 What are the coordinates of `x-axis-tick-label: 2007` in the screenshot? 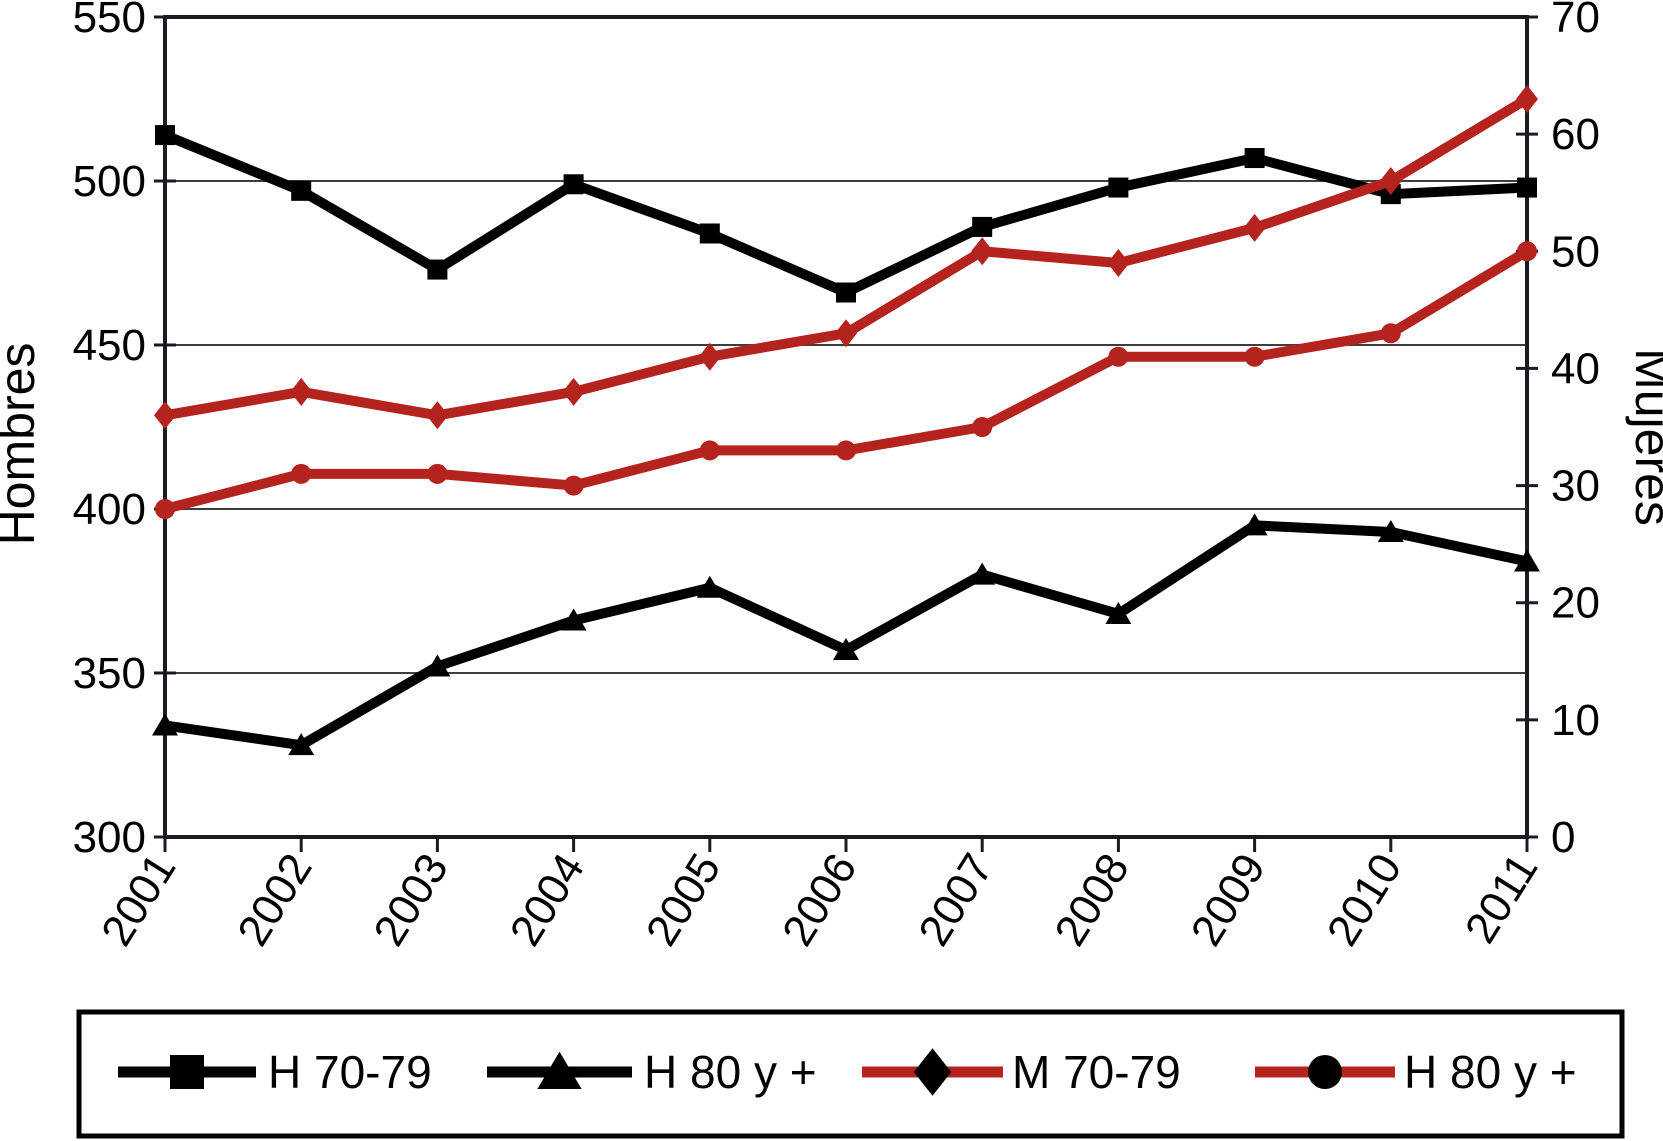 It's located at (955, 899).